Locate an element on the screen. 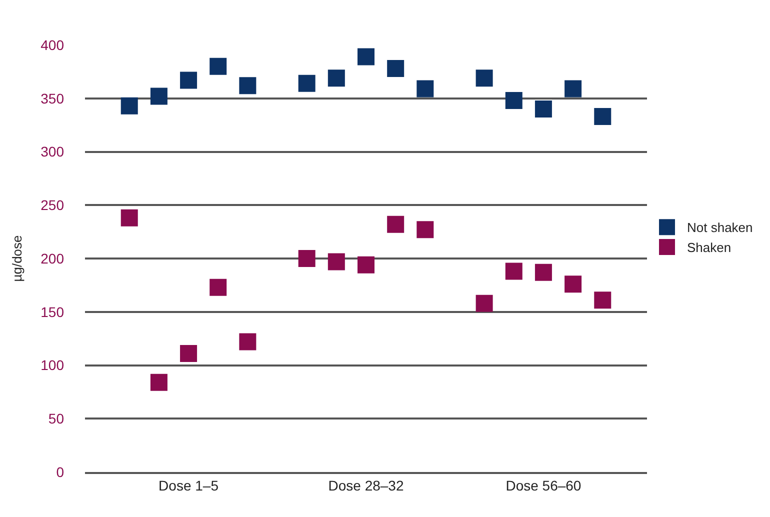  y-tick-label: 100 is located at coordinates (52, 365).